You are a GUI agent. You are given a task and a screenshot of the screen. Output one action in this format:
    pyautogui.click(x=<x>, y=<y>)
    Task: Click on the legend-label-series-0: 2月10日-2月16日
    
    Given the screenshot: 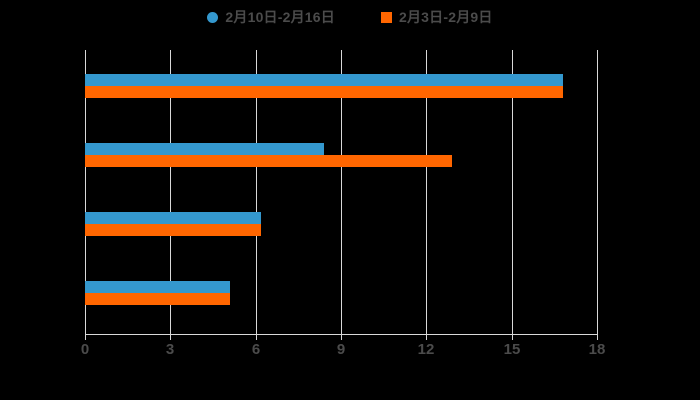 What is the action you would take?
    pyautogui.click(x=280, y=17)
    